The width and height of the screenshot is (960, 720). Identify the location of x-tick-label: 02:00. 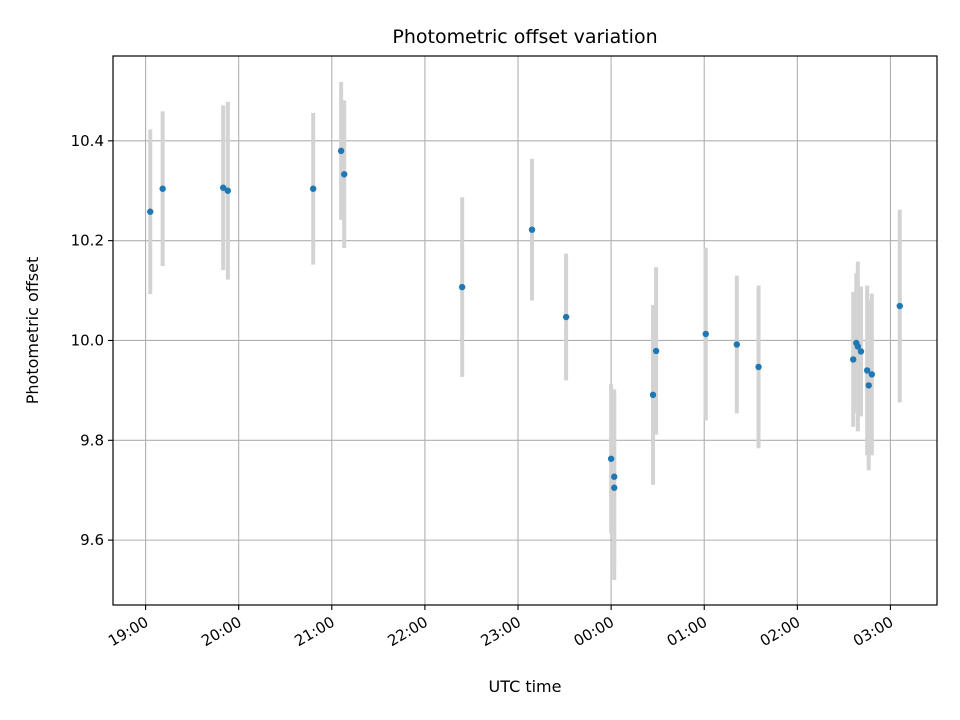
(780, 631).